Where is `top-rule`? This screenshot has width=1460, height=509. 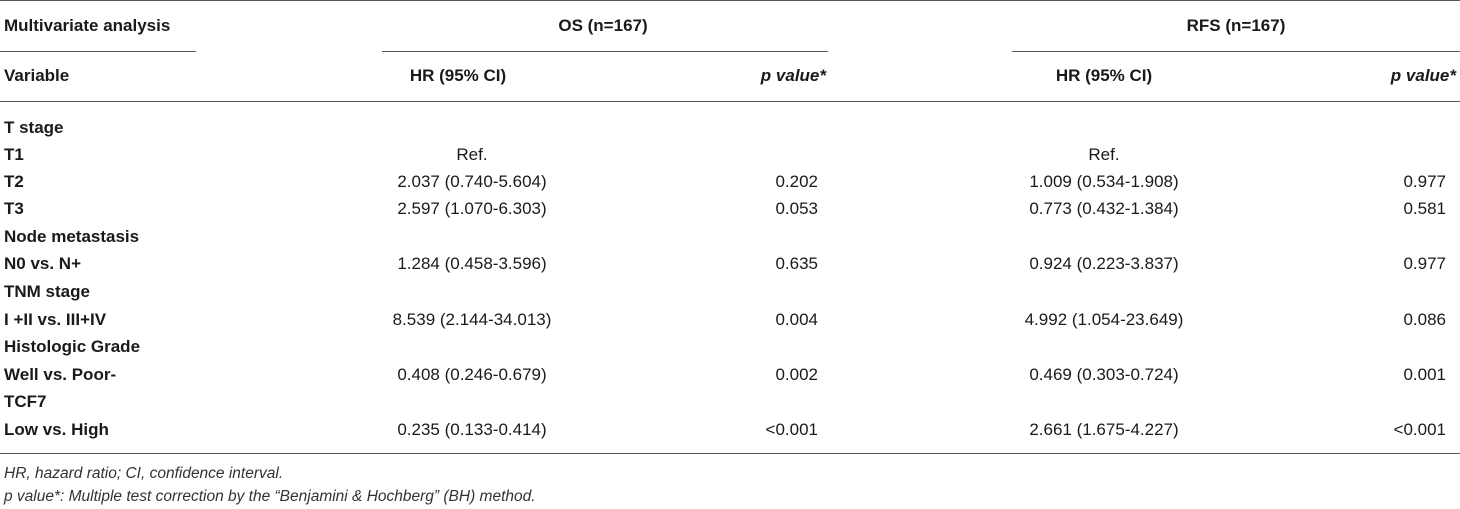 top-rule is located at coordinates (730, 0).